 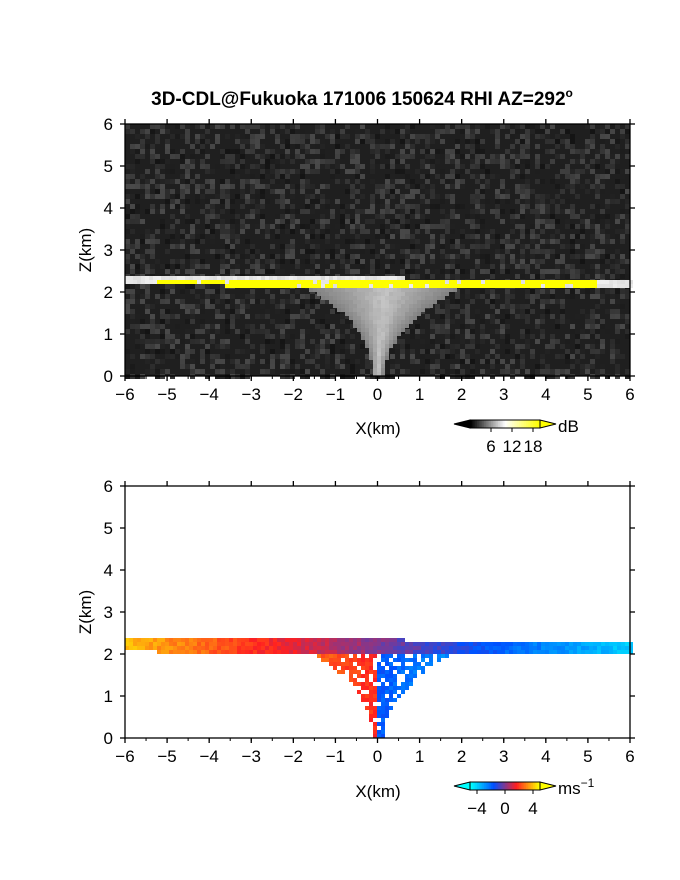 What do you see at coordinates (166, 756) in the screenshot?
I see `x-tick-label: −5` at bounding box center [166, 756].